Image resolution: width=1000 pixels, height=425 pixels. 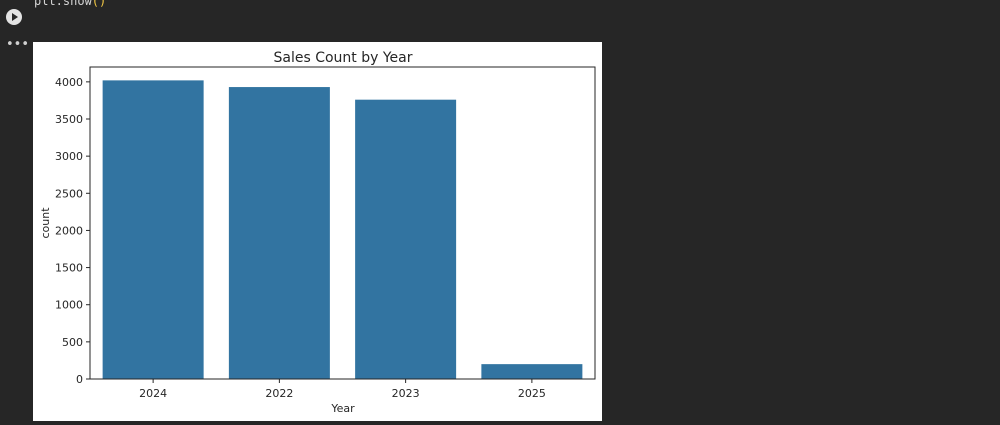 What do you see at coordinates (153, 393) in the screenshot?
I see `x-tick-label: 2024` at bounding box center [153, 393].